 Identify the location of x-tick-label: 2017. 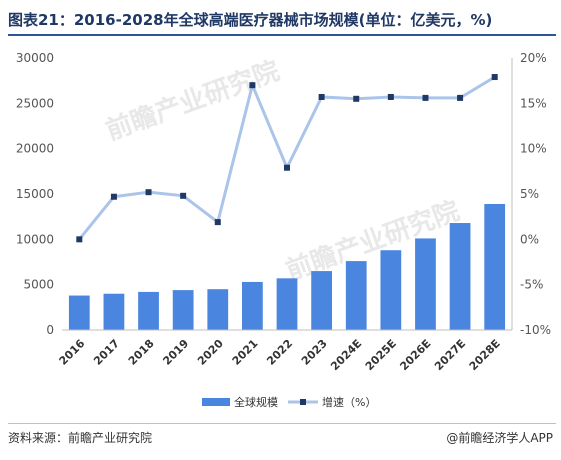
(106, 352).